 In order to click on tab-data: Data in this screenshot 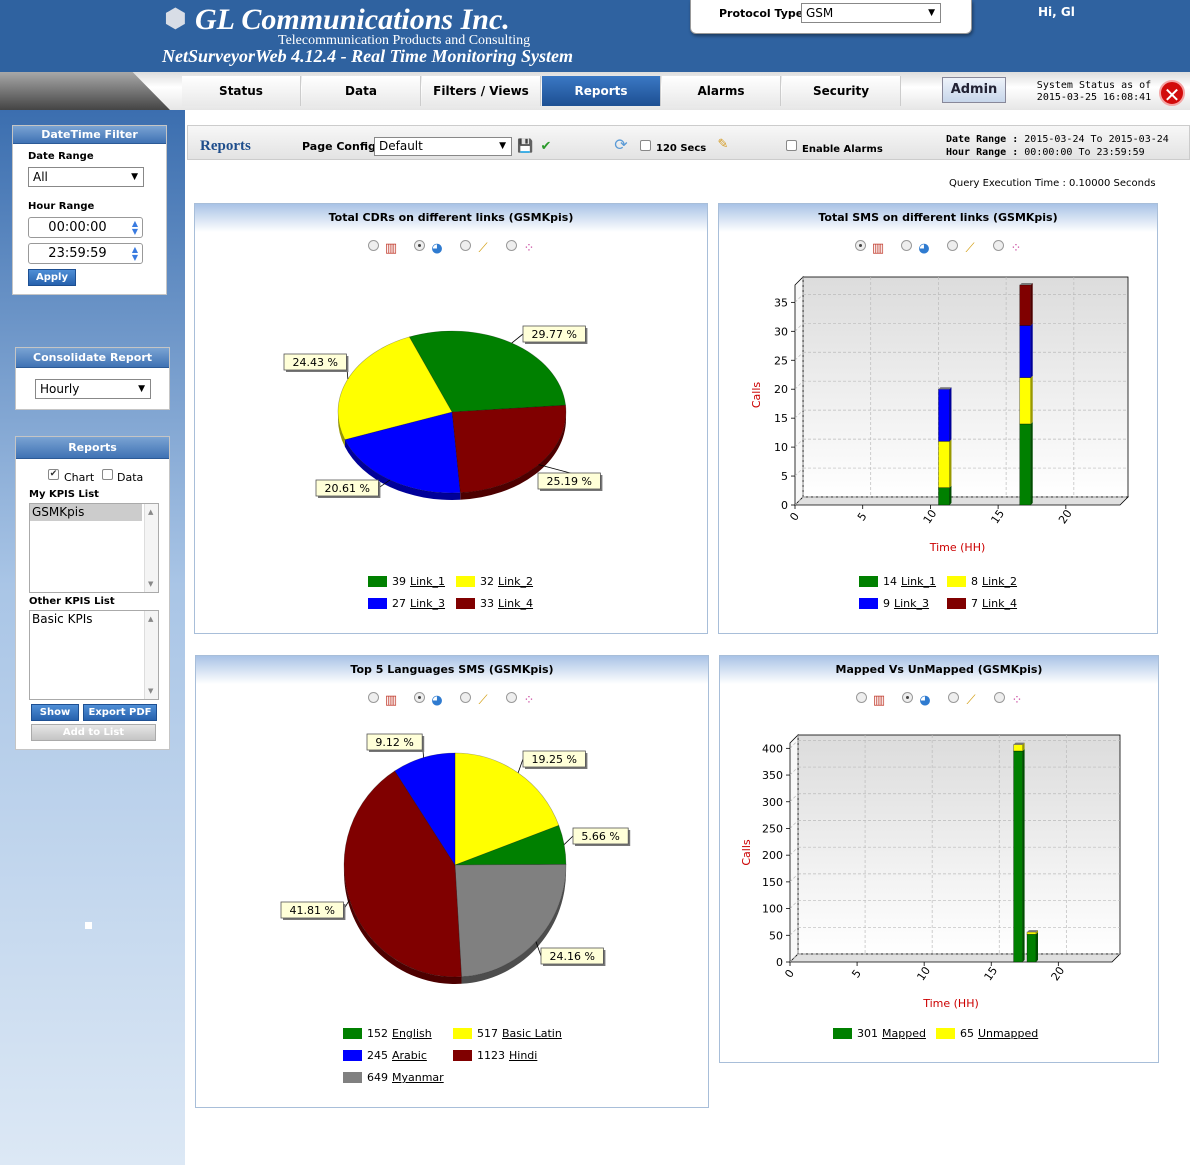, I will do `click(361, 91)`.